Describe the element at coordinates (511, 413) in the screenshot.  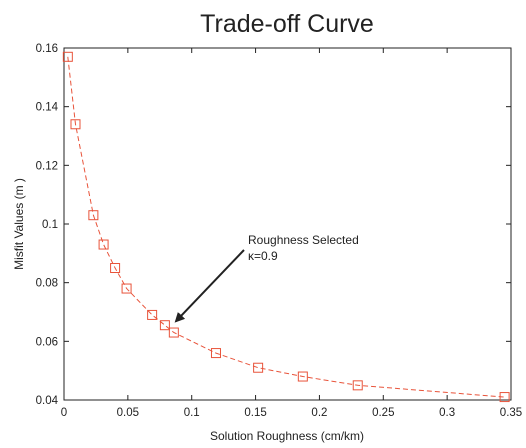
I see `x-tick-label: 0.35` at that location.